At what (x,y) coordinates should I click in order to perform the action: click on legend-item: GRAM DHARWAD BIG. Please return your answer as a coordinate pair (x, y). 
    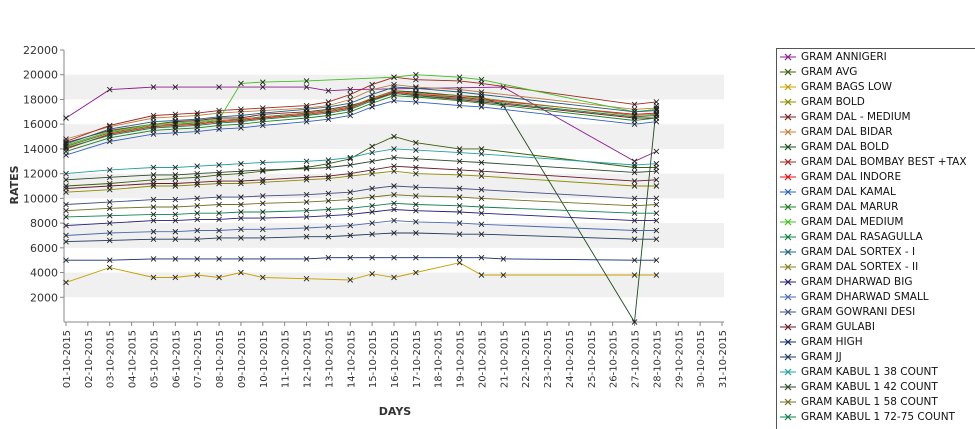
    Looking at the image, I should click on (876, 281).